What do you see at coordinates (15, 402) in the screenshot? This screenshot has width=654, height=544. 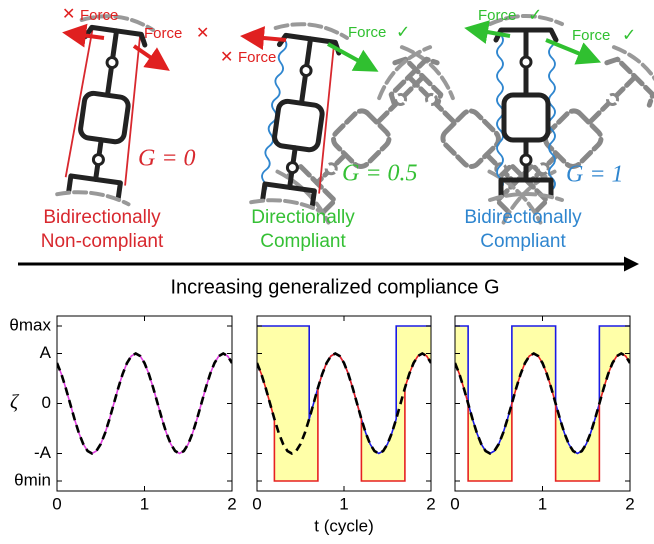 I see `y-axis-label: ζ` at bounding box center [15, 402].